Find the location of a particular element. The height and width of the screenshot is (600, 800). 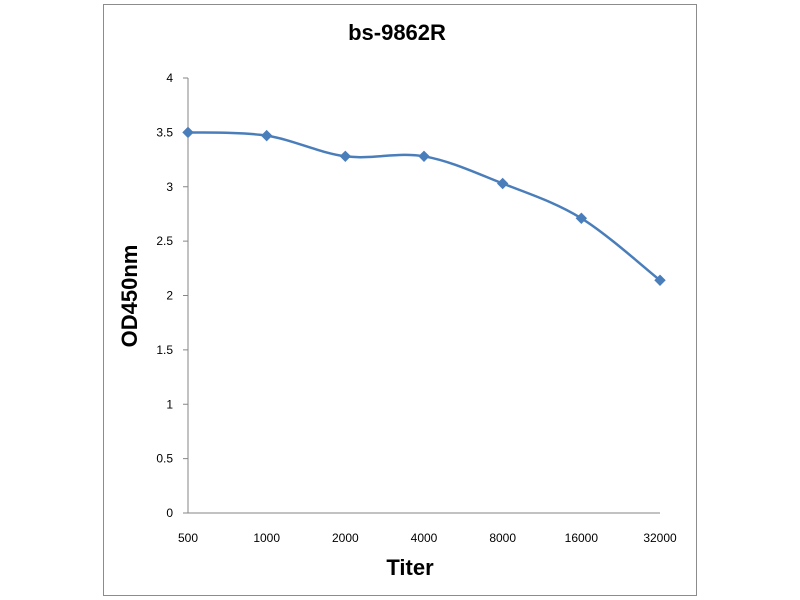

y-axis: 0 0.5 1 1.5 2 2.5 3 3.5 4 is located at coordinates (172, 295).